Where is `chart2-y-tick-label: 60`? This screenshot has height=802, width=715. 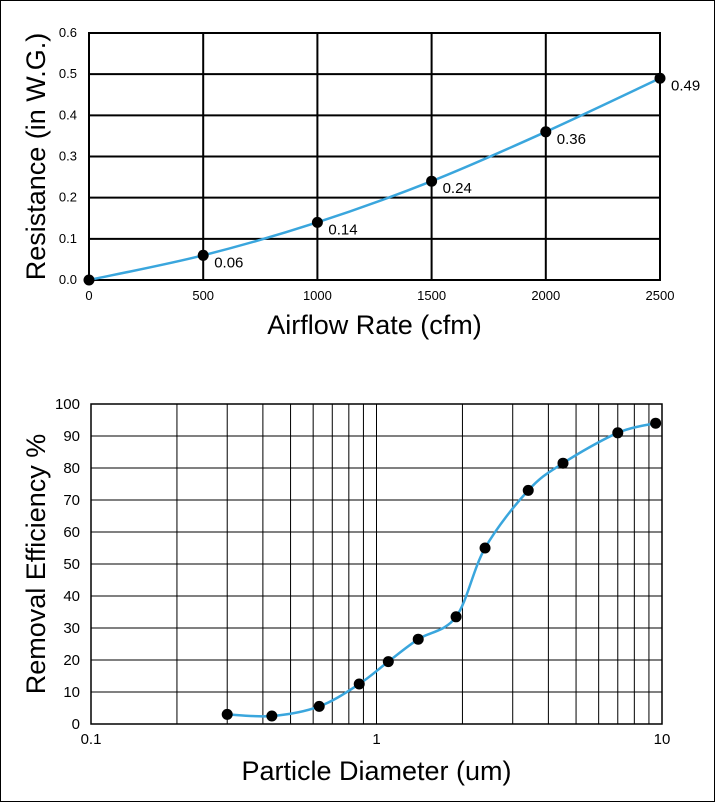 chart2-y-tick-label: 60 is located at coordinates (71, 532).